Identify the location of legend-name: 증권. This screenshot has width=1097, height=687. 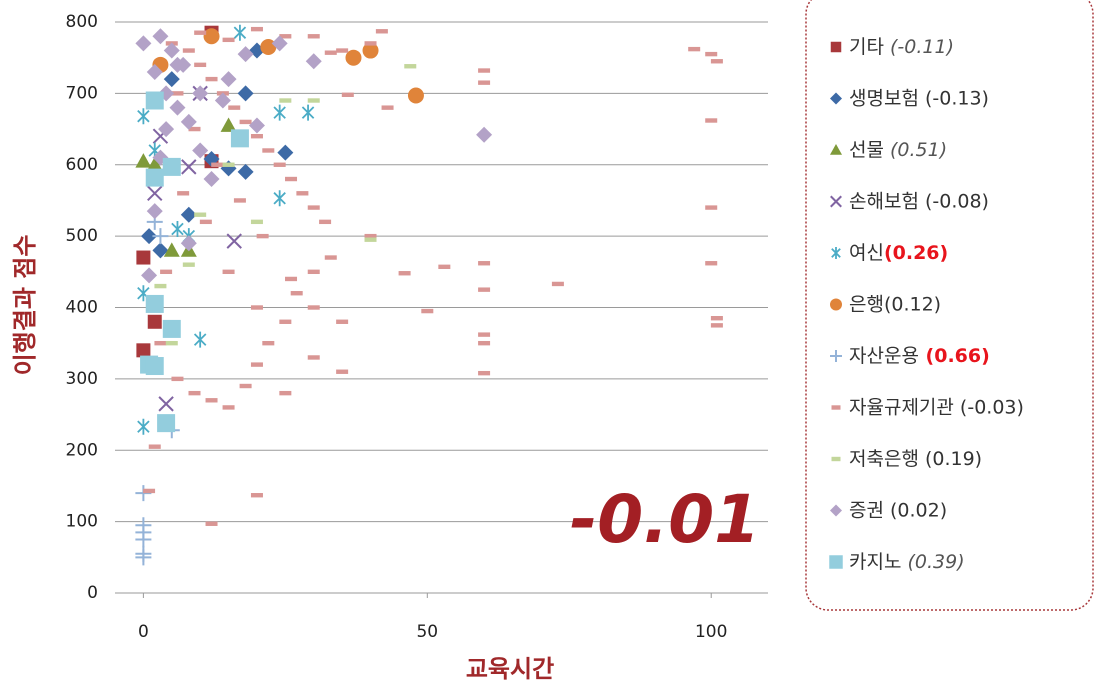
(866, 510).